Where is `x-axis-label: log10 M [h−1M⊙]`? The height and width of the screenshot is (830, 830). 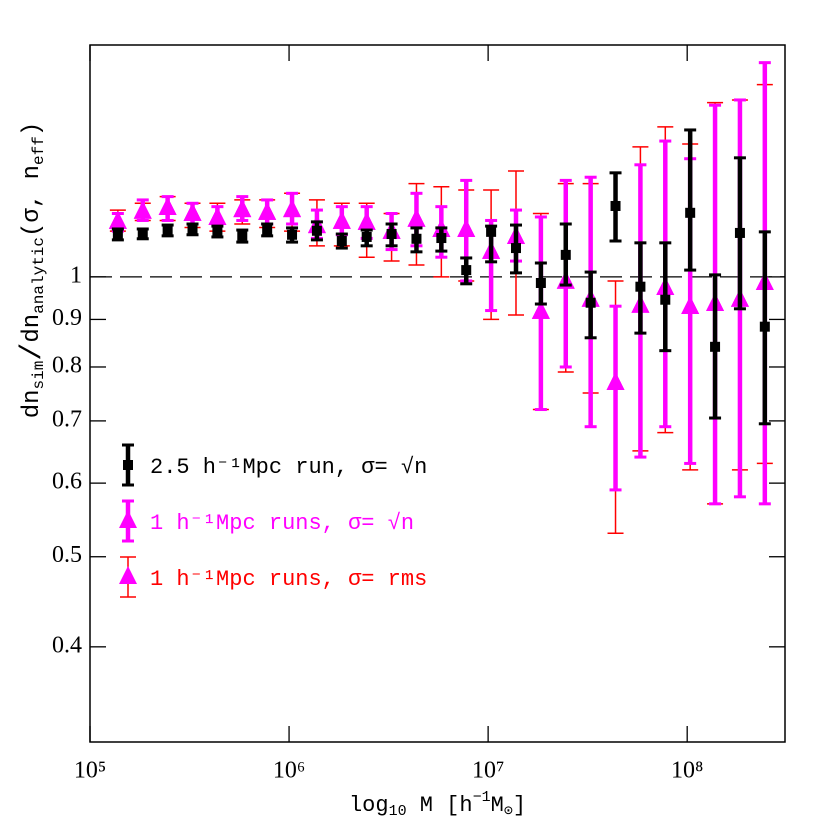 x-axis-label: log10 M [h−1M⊙] is located at coordinates (437, 804).